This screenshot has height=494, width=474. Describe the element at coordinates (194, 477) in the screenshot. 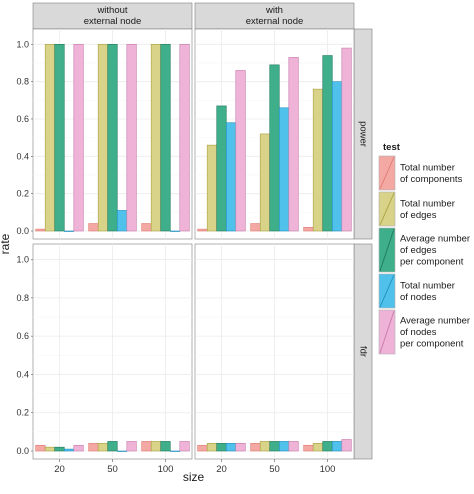

I see `x-axis-title: size` at that location.